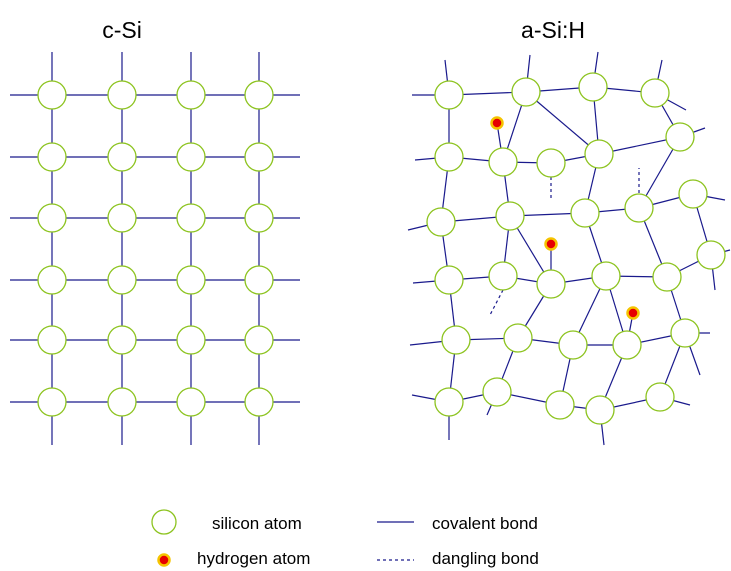  I want to click on legend-dangling-label: dangling bond, so click(485, 558).